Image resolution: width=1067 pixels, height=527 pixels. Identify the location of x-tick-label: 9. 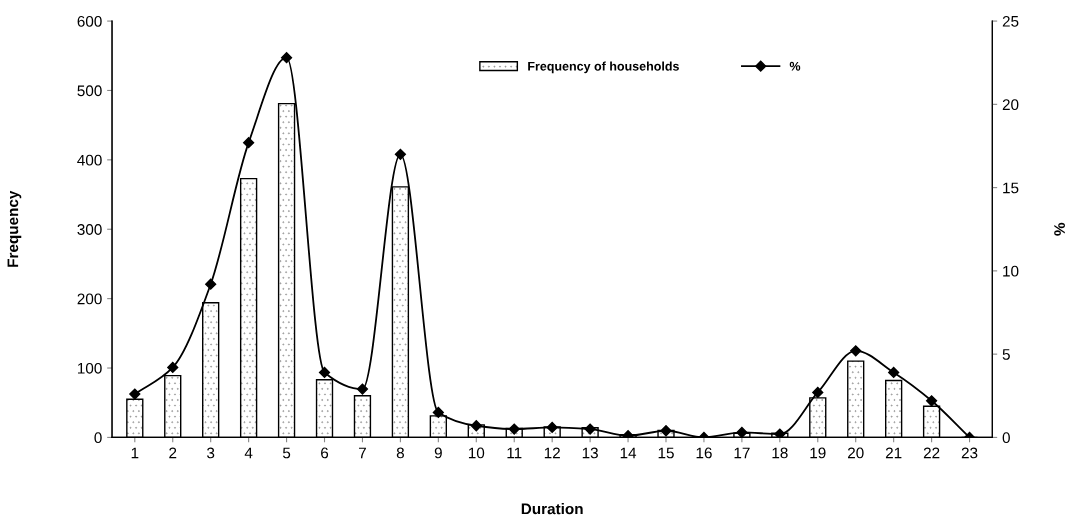
(438, 453).